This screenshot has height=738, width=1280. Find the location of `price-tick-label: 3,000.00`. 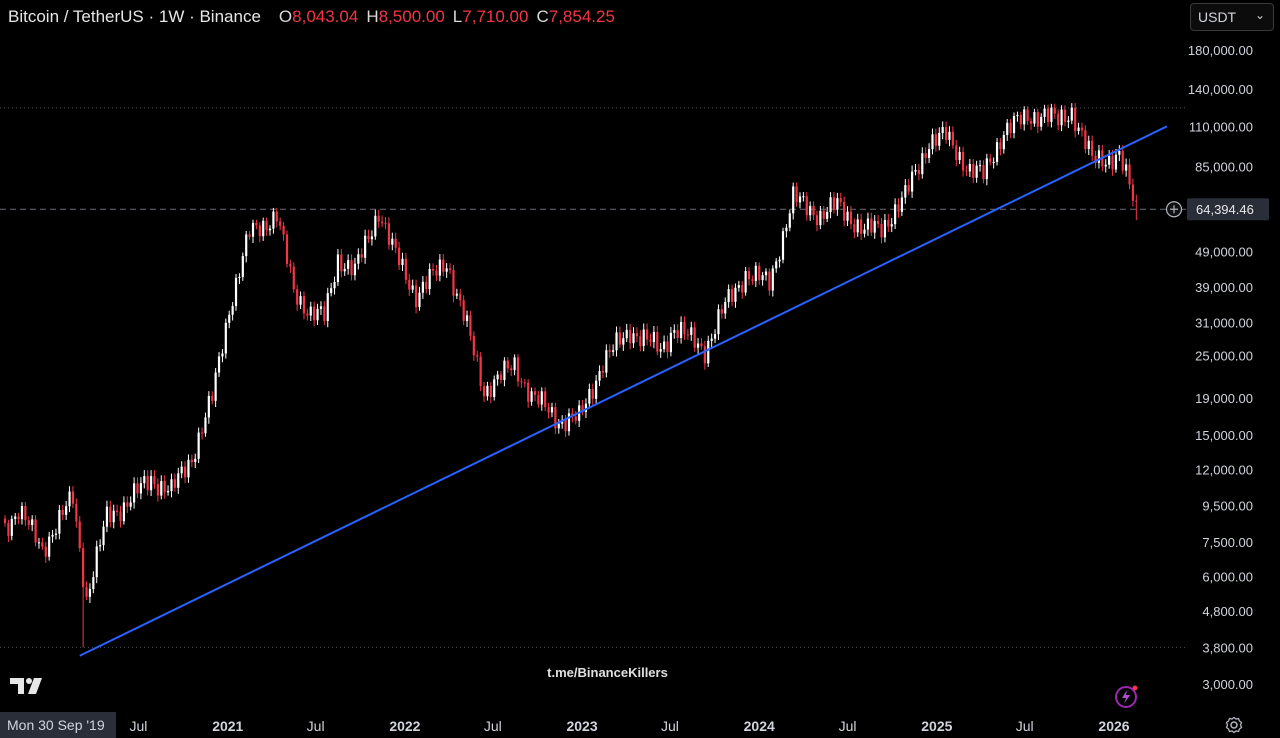

price-tick-label: 3,000.00 is located at coordinates (1227, 684).